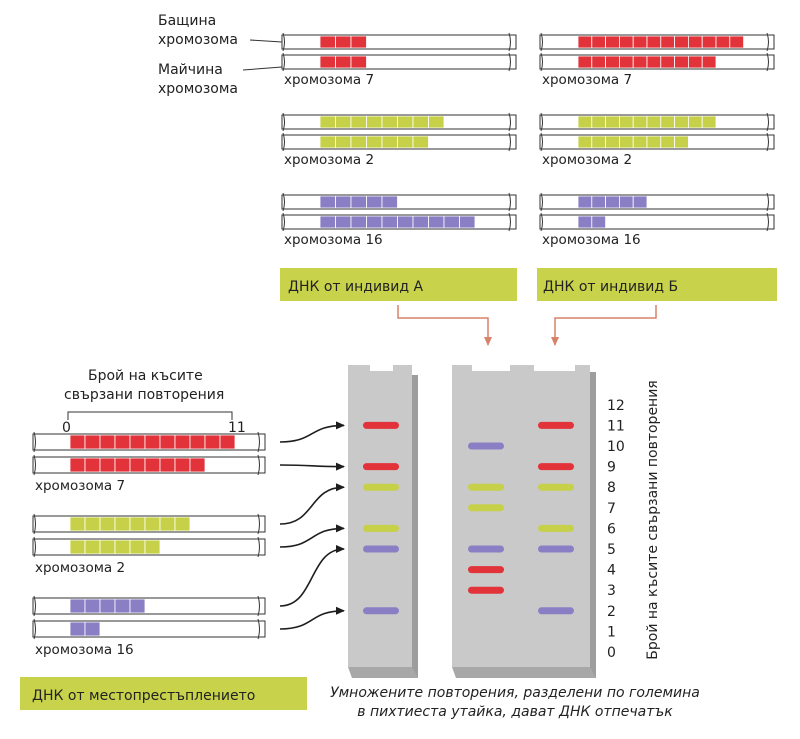 This screenshot has height=739, width=800. What do you see at coordinates (66, 428) in the screenshot?
I see `repeat-axis-start: 0` at bounding box center [66, 428].